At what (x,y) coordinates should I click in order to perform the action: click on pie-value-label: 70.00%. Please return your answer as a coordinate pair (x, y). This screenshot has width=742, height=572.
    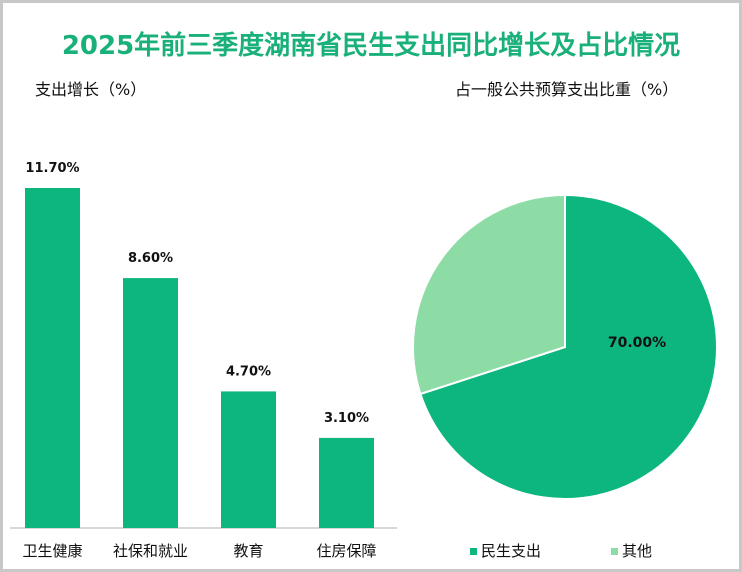
    Looking at the image, I should click on (637, 343).